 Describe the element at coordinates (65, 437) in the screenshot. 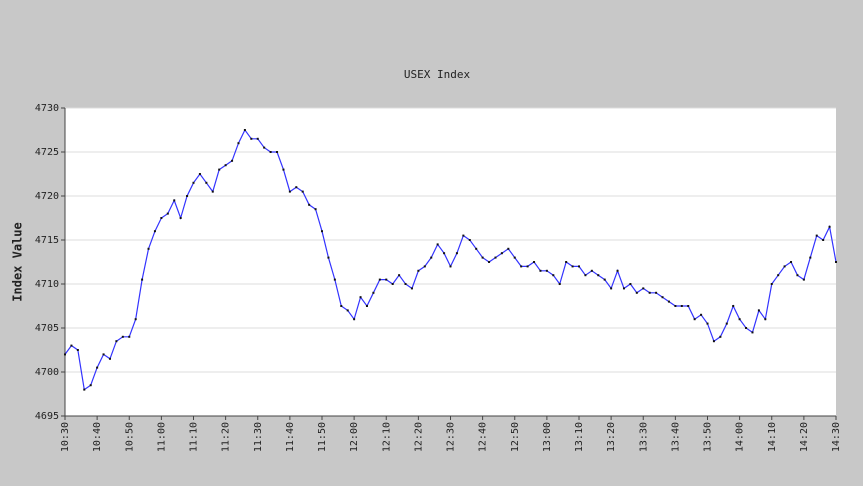

I see `x-tick-label: 10:30` at that location.